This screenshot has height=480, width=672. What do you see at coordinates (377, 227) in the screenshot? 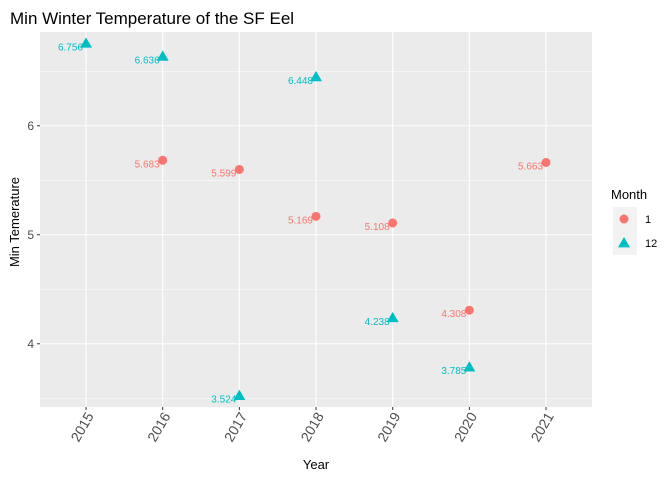
I see `data-label: 5.108` at bounding box center [377, 227].